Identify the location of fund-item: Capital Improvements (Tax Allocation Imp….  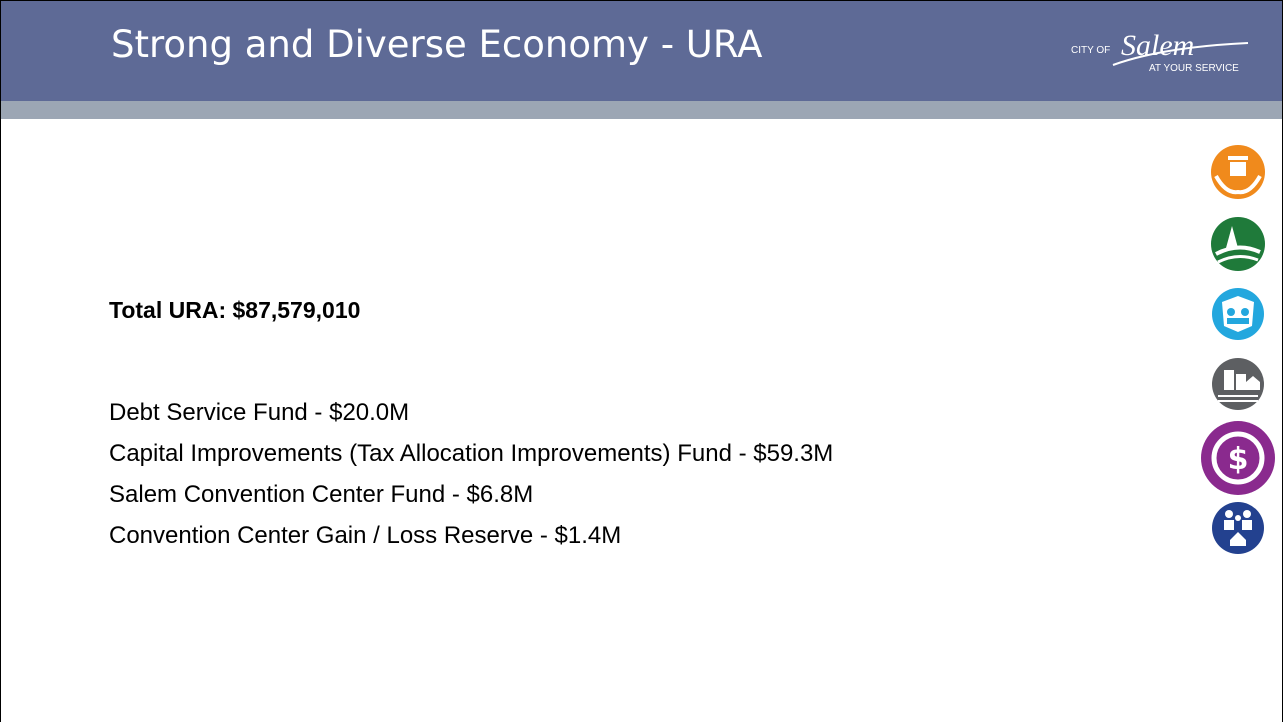
(471, 453).